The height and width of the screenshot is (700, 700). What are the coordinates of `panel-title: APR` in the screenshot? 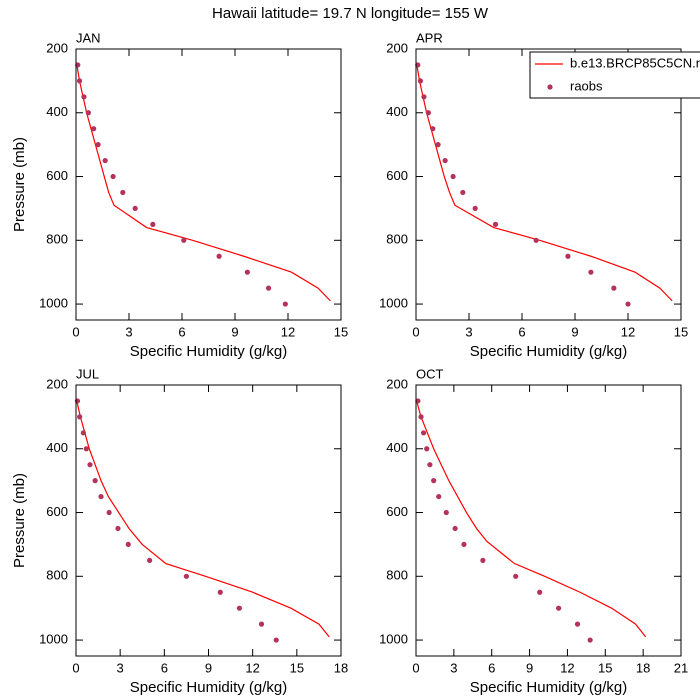 It's located at (429, 37).